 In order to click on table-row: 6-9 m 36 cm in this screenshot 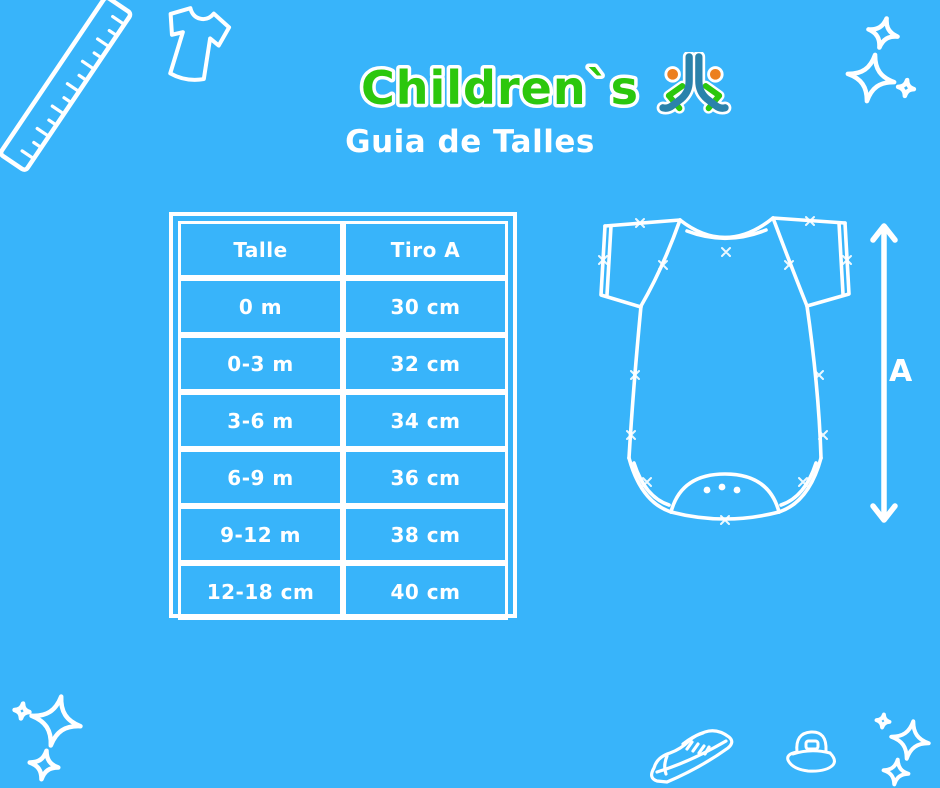, I will do `click(343, 477)`.